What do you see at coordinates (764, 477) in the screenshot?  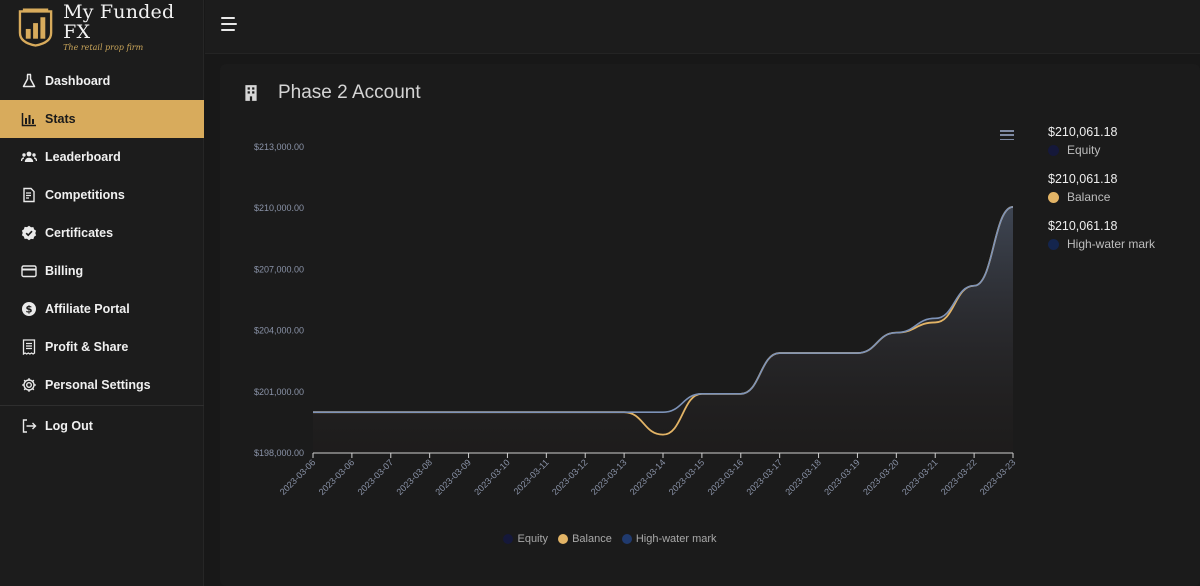 I see `x-tick-label: 2023-03-17` at bounding box center [764, 477].